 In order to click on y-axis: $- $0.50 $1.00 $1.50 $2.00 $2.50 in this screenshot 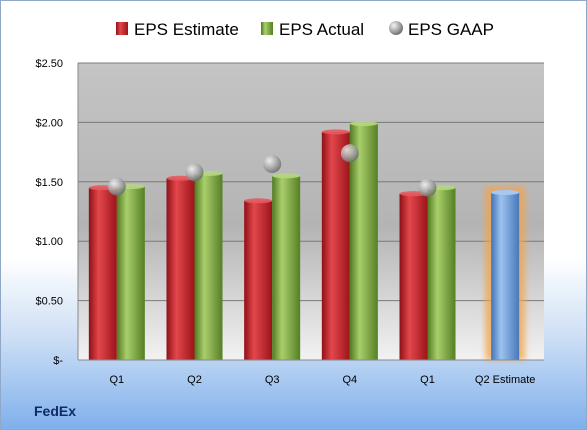, I will do `click(57, 212)`.